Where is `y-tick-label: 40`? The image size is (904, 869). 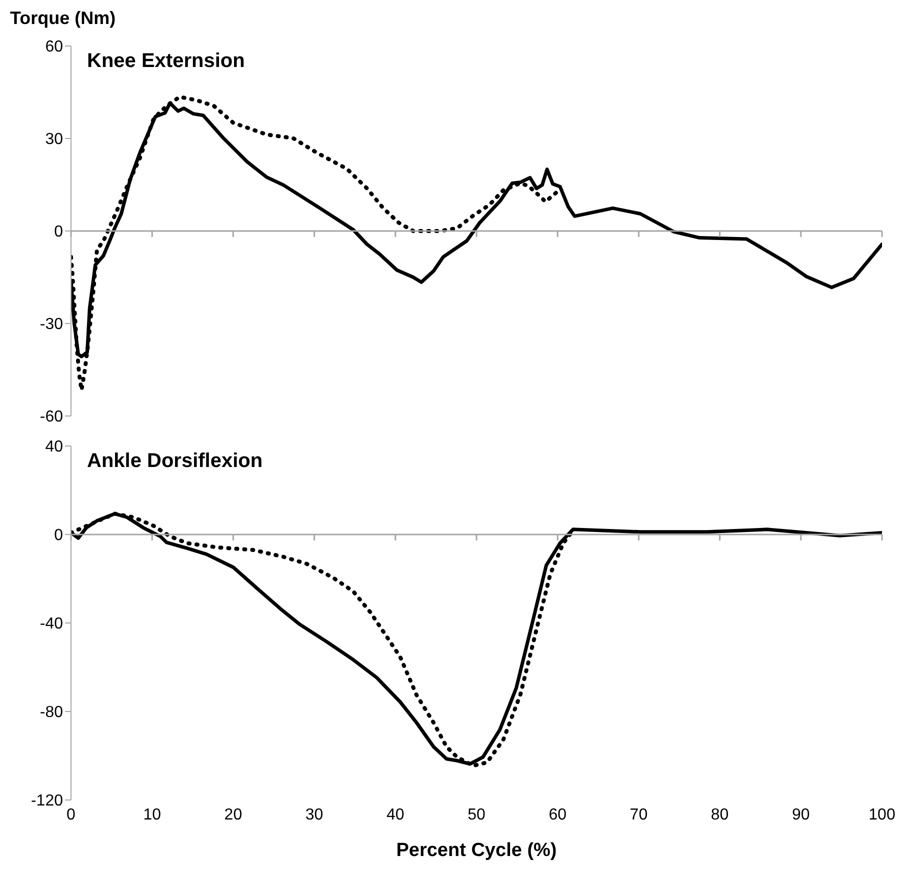
y-tick-label: 40 is located at coordinates (54, 447).